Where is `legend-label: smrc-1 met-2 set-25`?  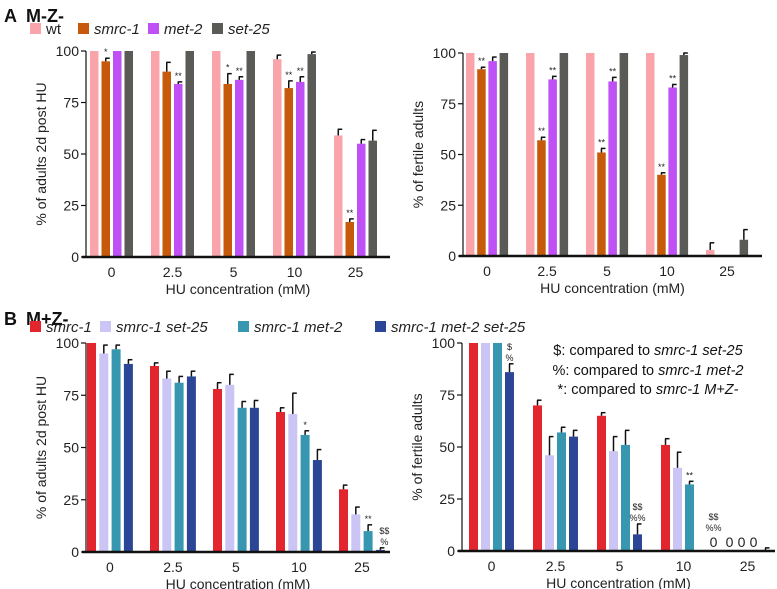 legend-label: smrc-1 met-2 set-25 is located at coordinates (458, 327).